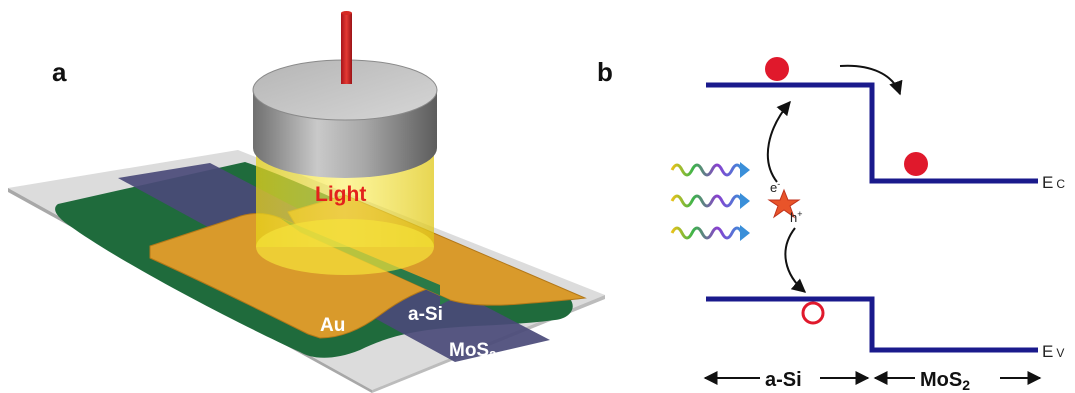 Image resolution: width=1075 pixels, height=393 pixels. Describe the element at coordinates (872, 324) in the screenshot. I see `valence-band` at that location.